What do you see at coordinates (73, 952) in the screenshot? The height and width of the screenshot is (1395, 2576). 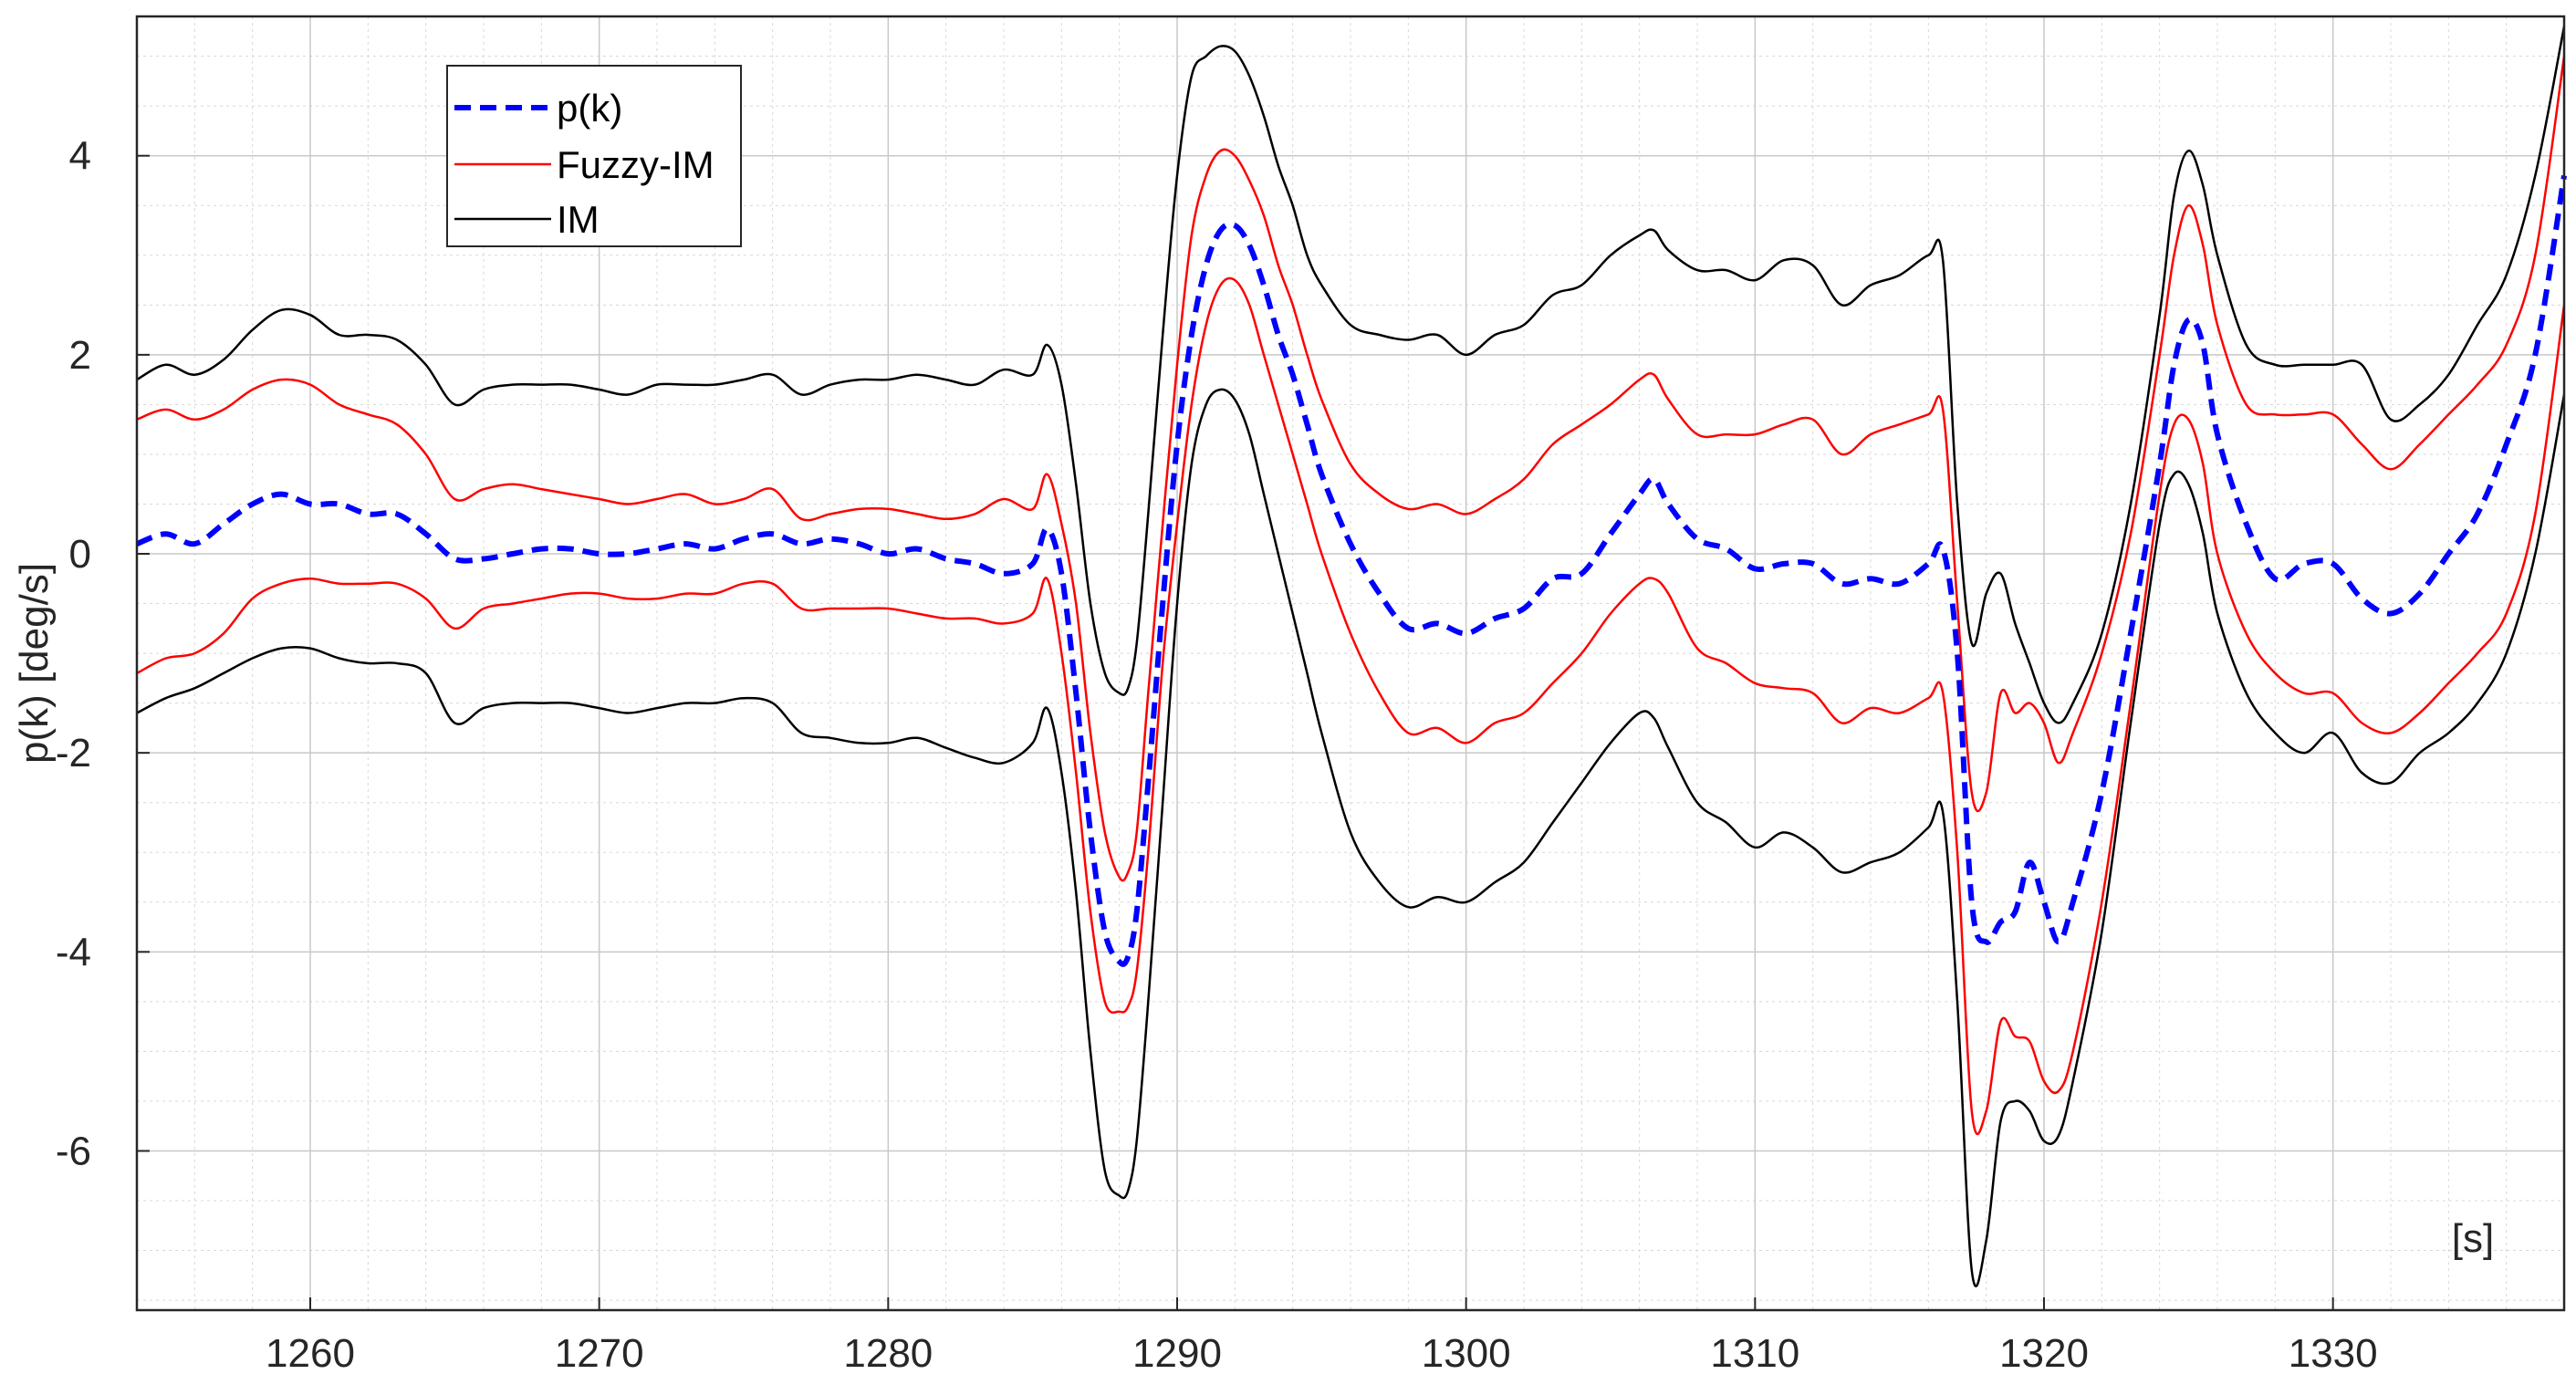 I see `y-tick-label: -4` at bounding box center [73, 952].